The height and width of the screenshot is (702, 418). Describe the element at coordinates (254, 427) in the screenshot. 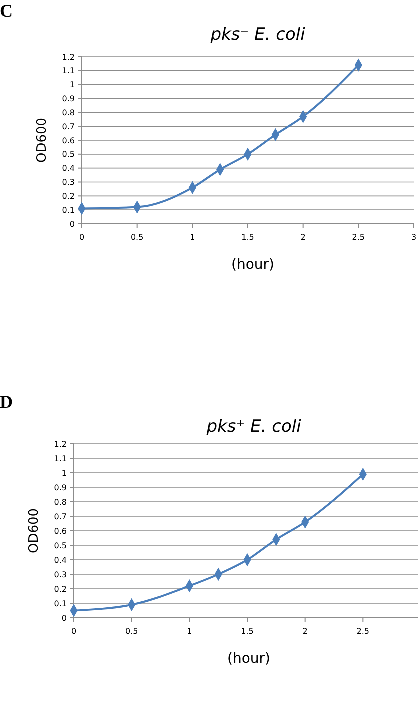

I see `chart-title: pks⁺ E. coli` at that location.